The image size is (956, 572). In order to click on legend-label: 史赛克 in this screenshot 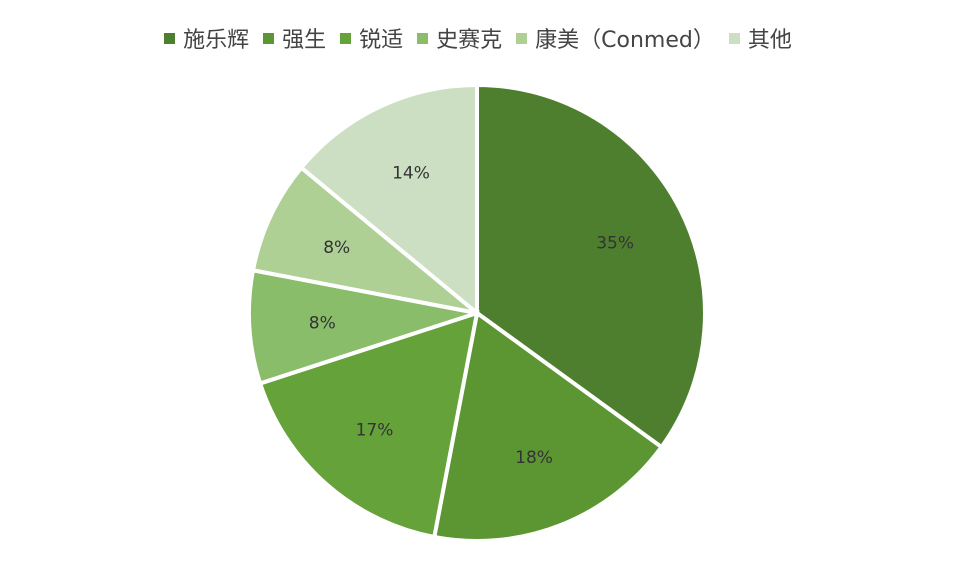, I will do `click(469, 40)`.